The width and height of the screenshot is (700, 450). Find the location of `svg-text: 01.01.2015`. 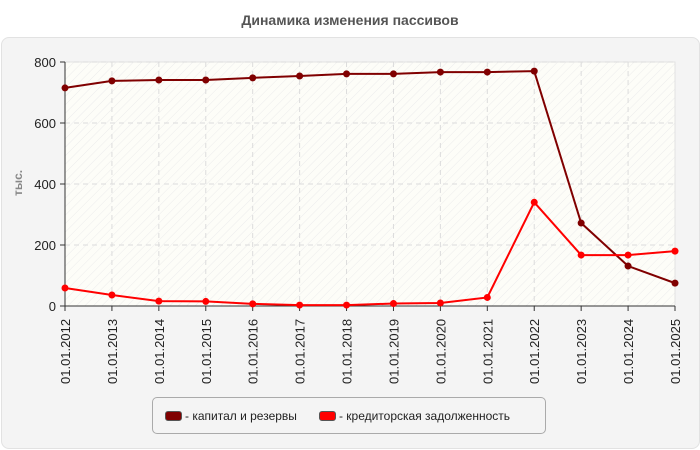

svg-text: 01.01.2015 is located at coordinates (206, 351).